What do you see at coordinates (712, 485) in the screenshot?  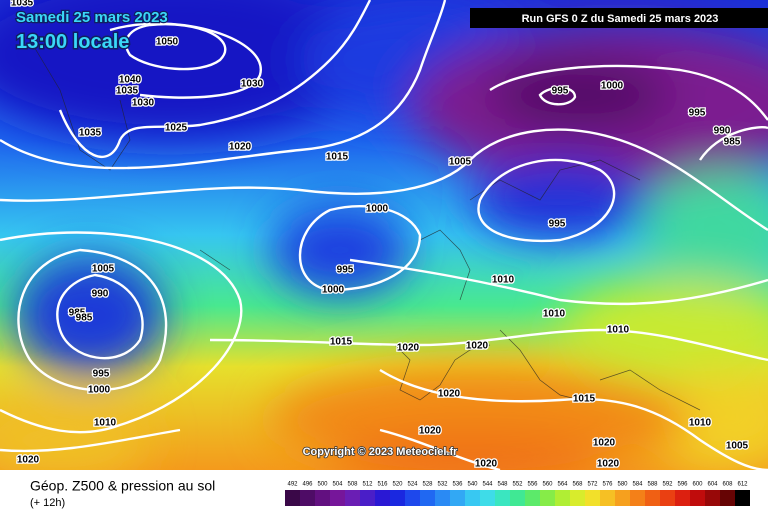 I see `legend-label: 604` at bounding box center [712, 485].